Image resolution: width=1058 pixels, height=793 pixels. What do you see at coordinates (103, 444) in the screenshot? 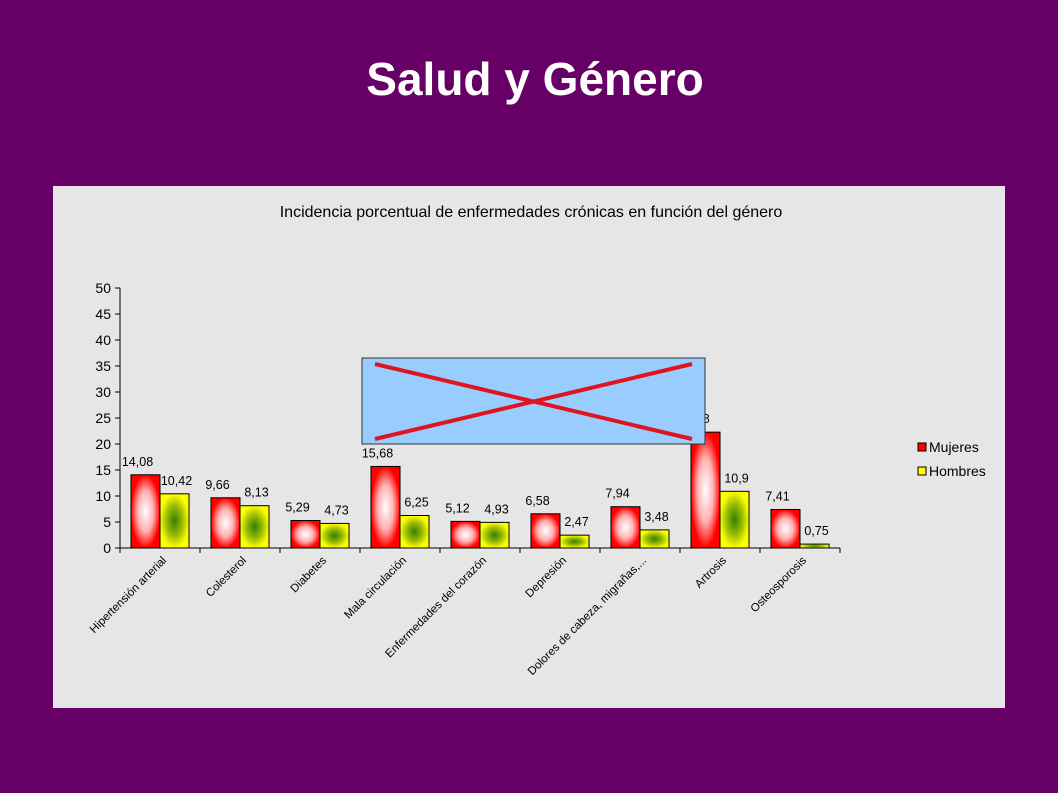
I see `y-tick-label: 20` at bounding box center [103, 444].